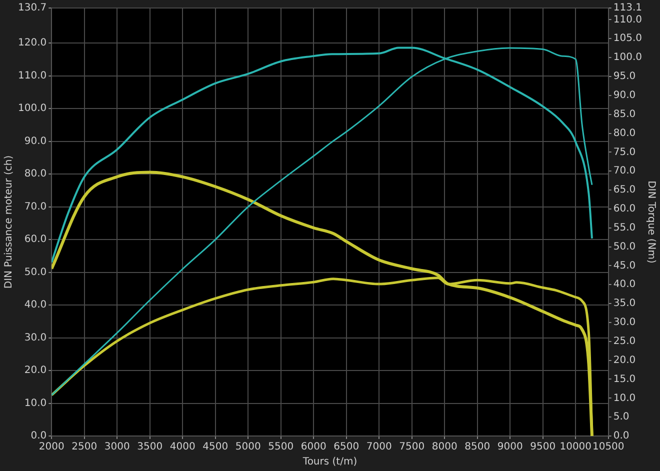 The width and height of the screenshot is (660, 471). What do you see at coordinates (624, 246) in the screenshot?
I see `y2-tick-label: 50.0` at bounding box center [624, 246].